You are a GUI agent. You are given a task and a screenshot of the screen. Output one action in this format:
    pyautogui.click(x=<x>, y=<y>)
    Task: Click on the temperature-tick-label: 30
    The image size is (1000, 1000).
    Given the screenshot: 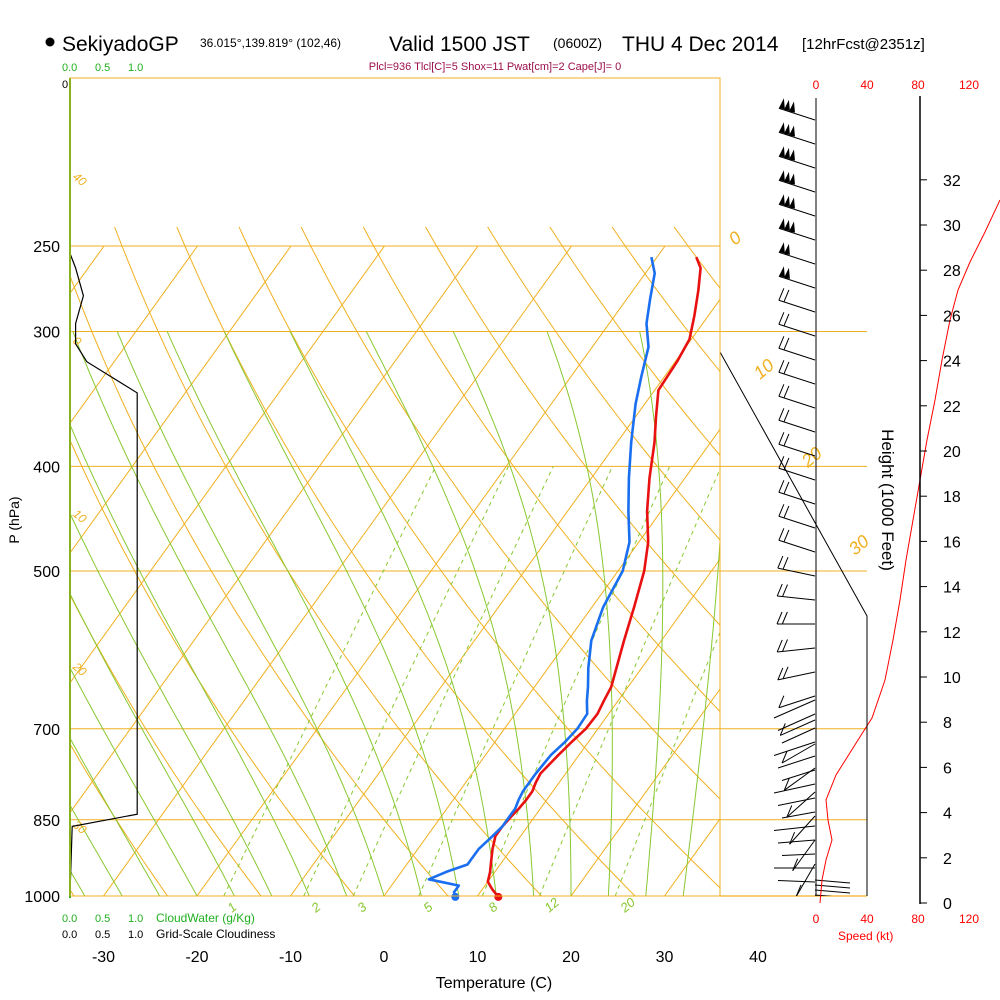 What is the action you would take?
    pyautogui.click(x=665, y=957)
    